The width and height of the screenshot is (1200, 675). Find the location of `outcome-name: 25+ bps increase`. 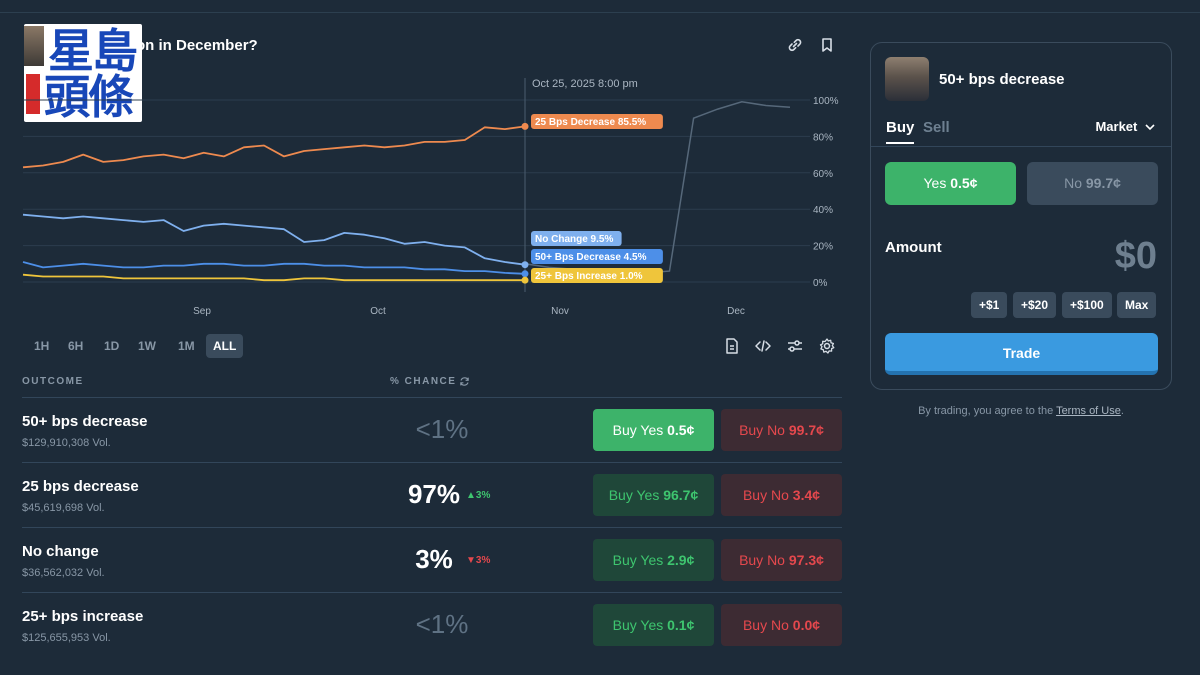

outcome-name: 25+ bps increase is located at coordinates (83, 616).